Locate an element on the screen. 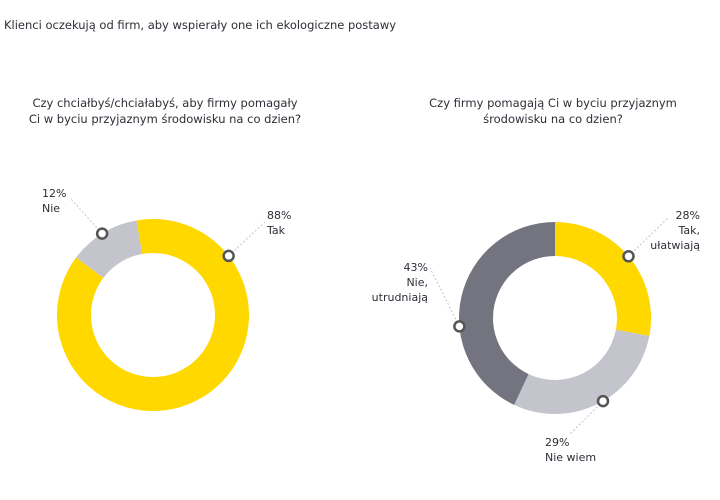 The image size is (720, 500). value-label: 88% is located at coordinates (279, 215).